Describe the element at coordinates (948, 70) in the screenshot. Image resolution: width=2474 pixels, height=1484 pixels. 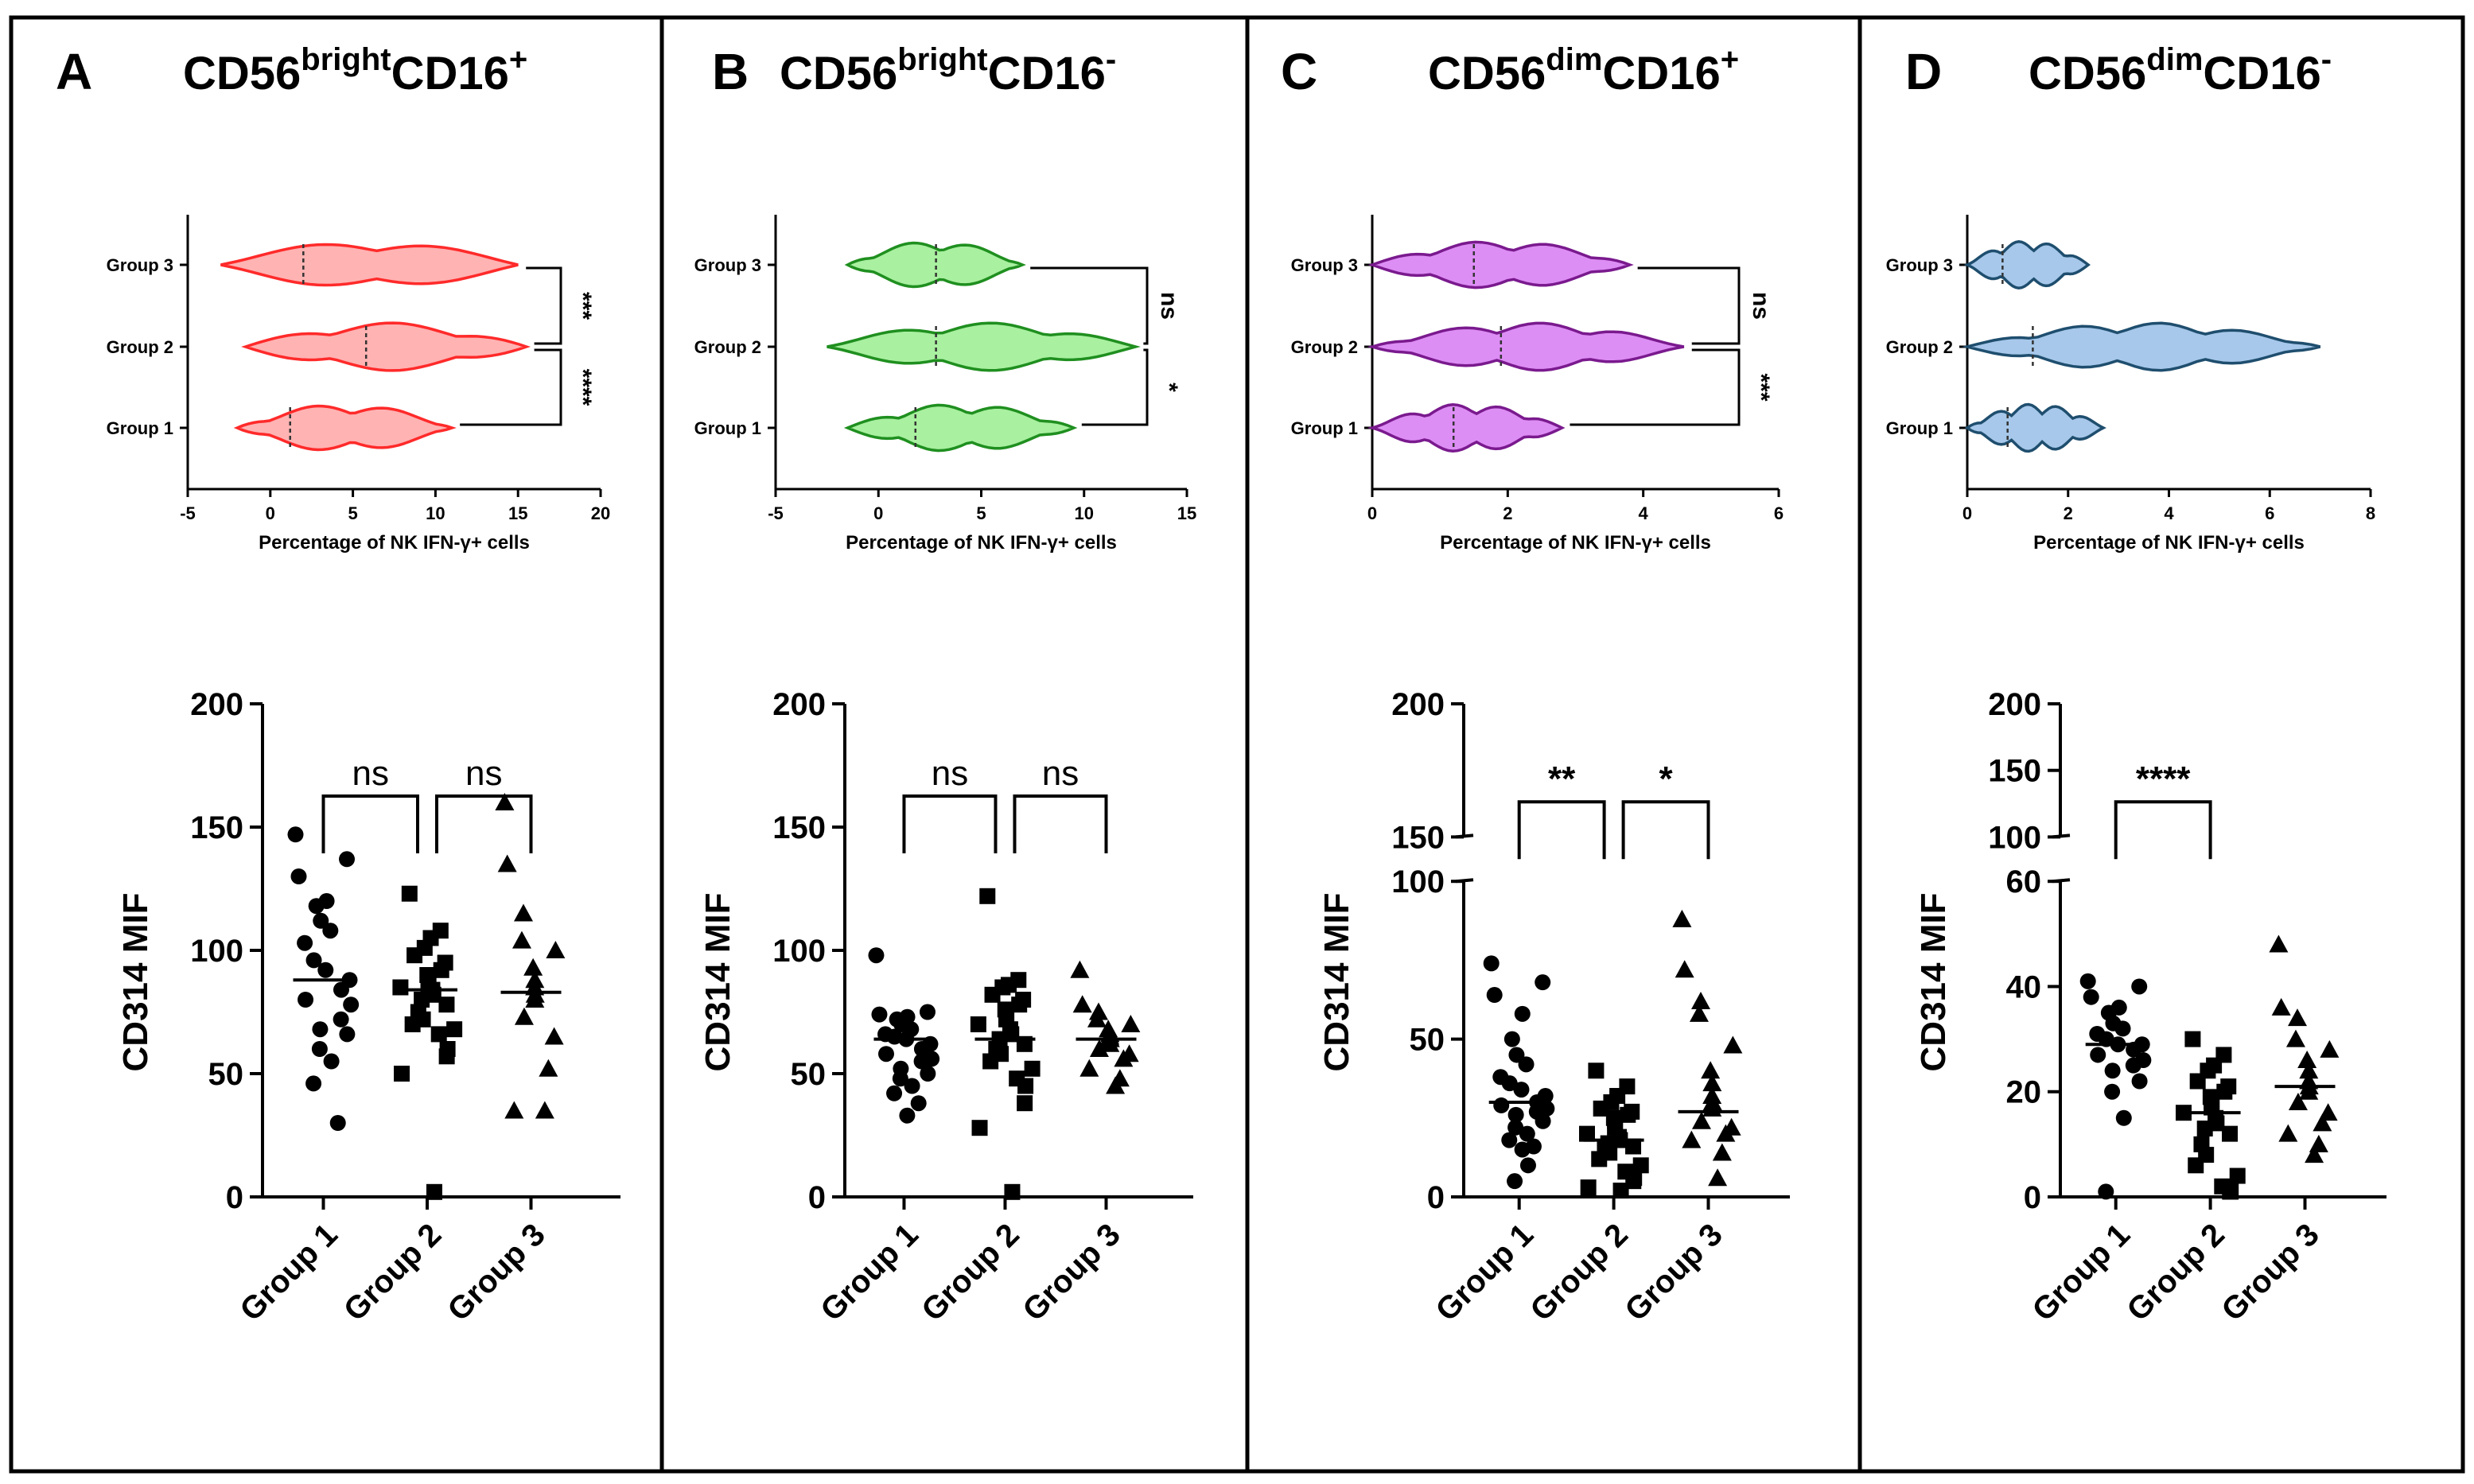
I see `panel-title: CD56brightCD16-` at that location.